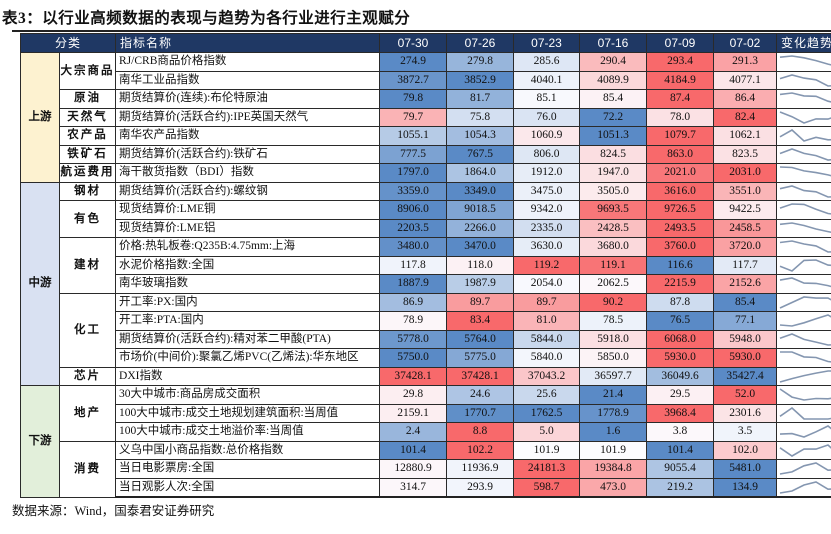 Image resolution: width=831 pixels, height=534 pixels. What do you see at coordinates (745, 173) in the screenshot?
I see `value-cell: 2031.0` at bounding box center [745, 173].